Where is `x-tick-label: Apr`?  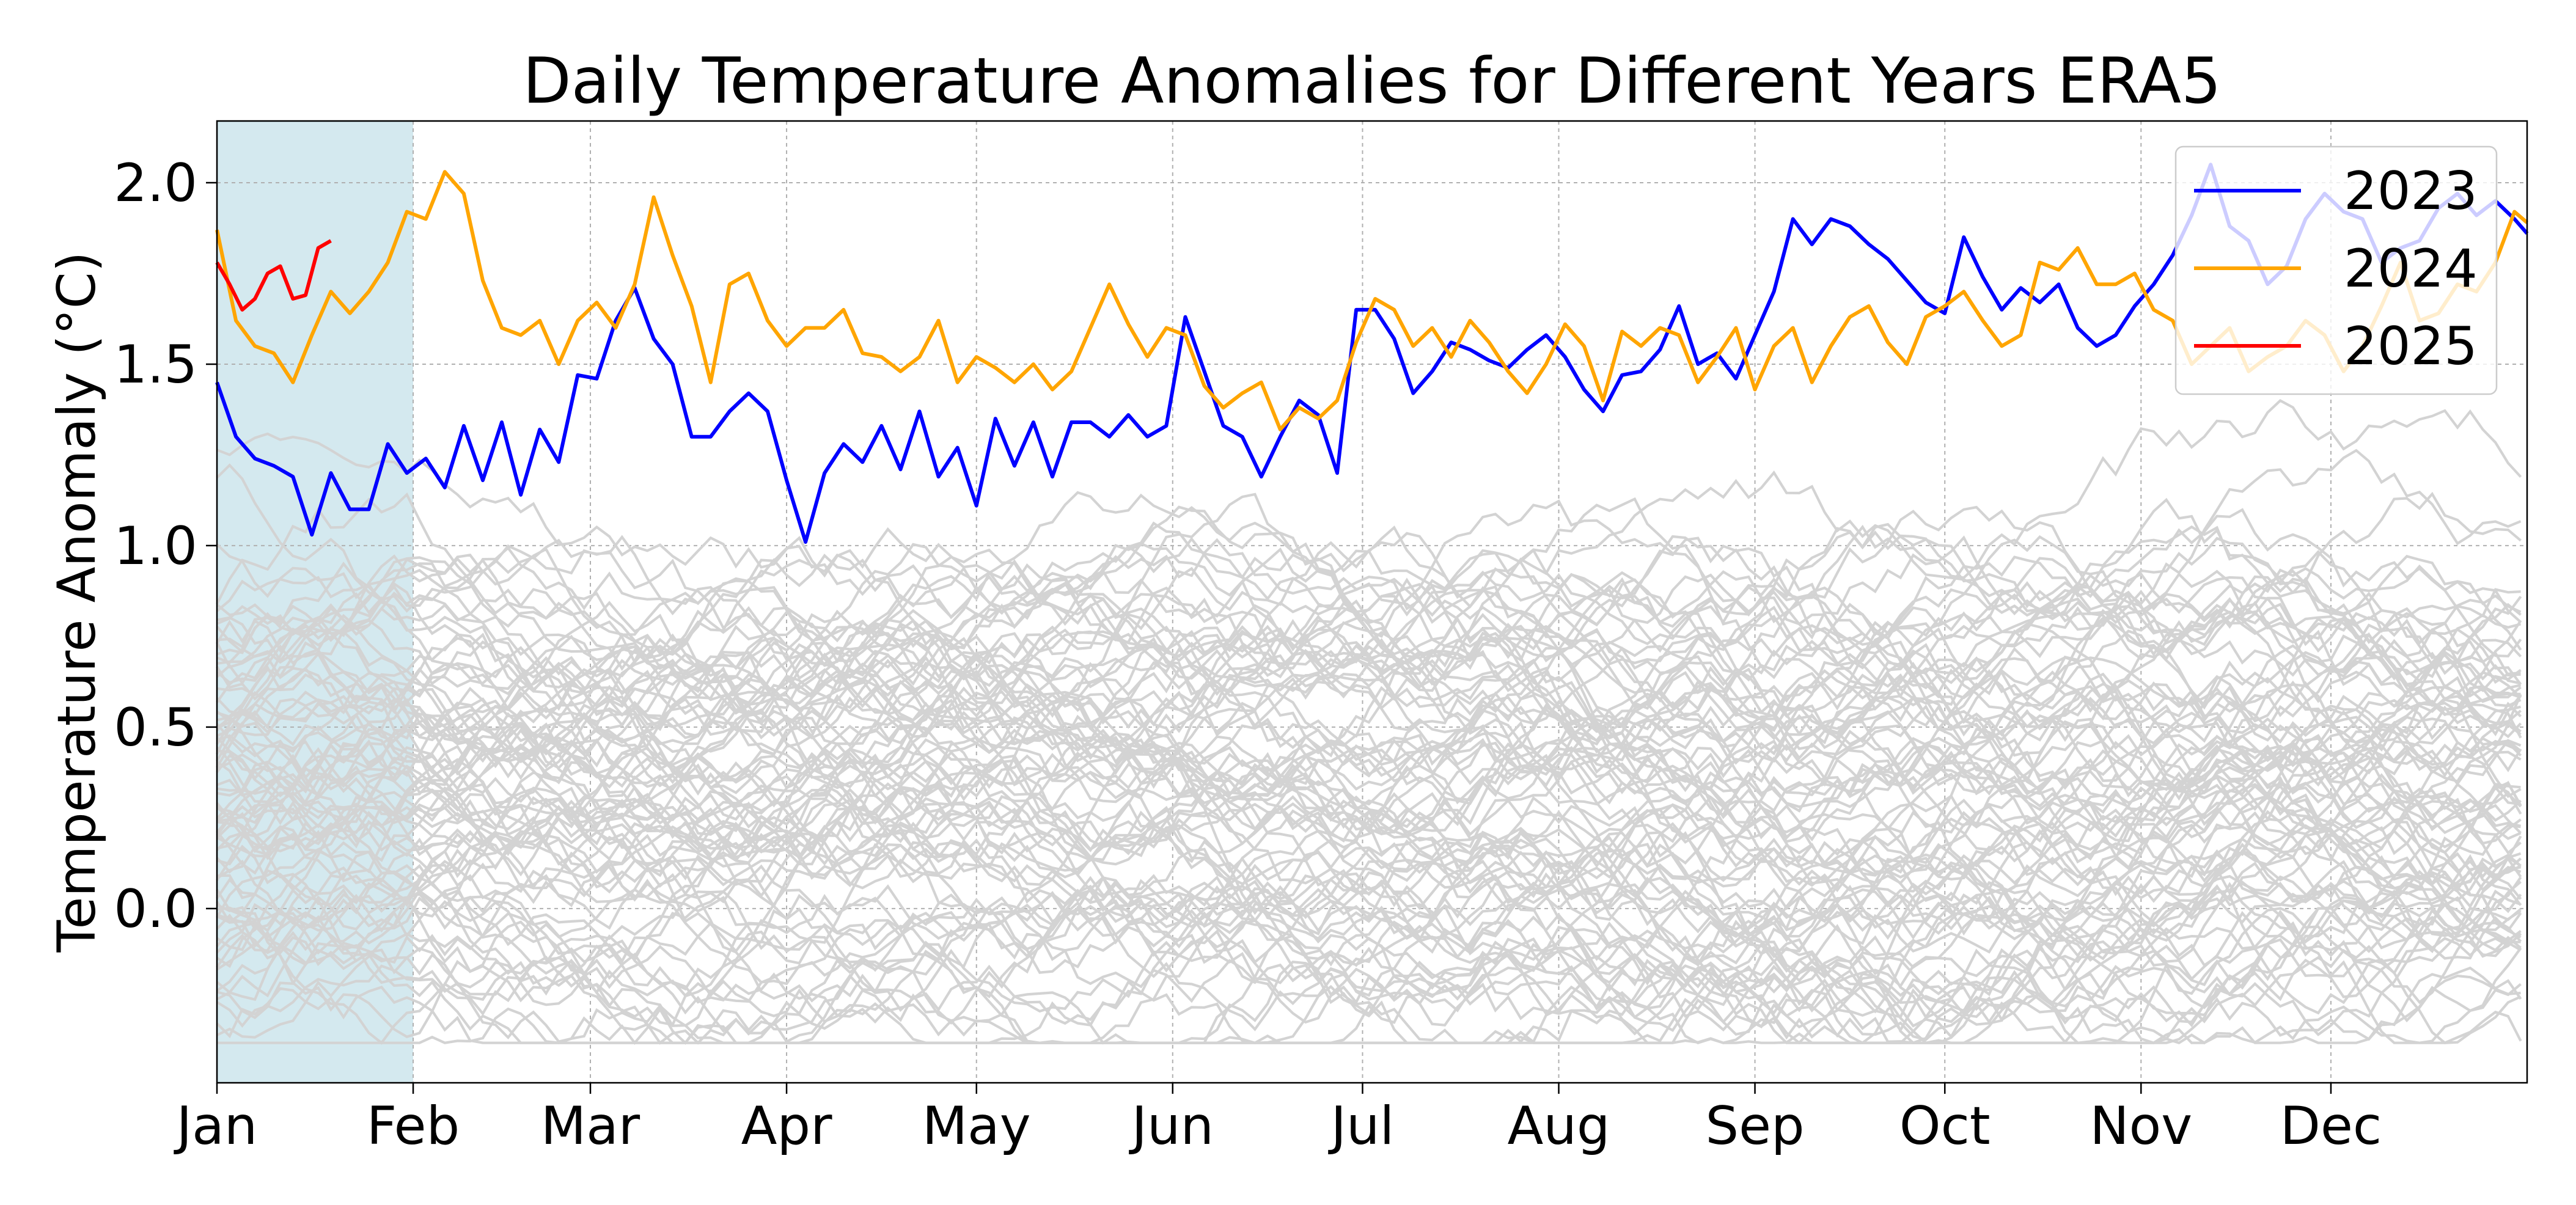 x-tick-label: Apr is located at coordinates (786, 1126).